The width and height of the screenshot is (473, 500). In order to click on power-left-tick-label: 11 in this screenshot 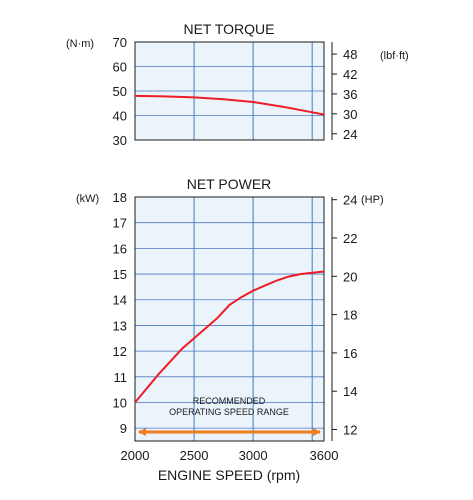, I will do `click(121, 377)`.